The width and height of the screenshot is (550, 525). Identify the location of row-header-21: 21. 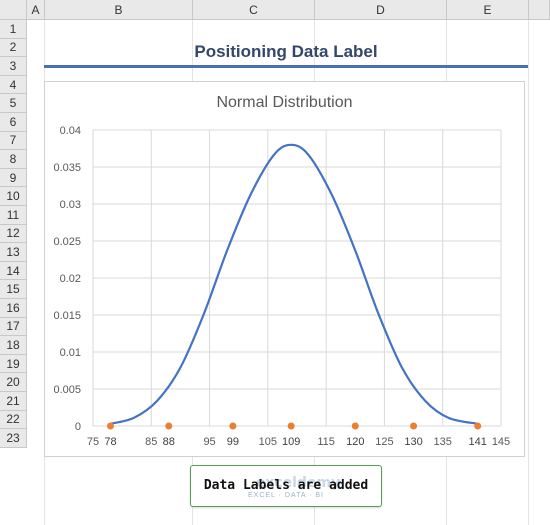
(13, 401).